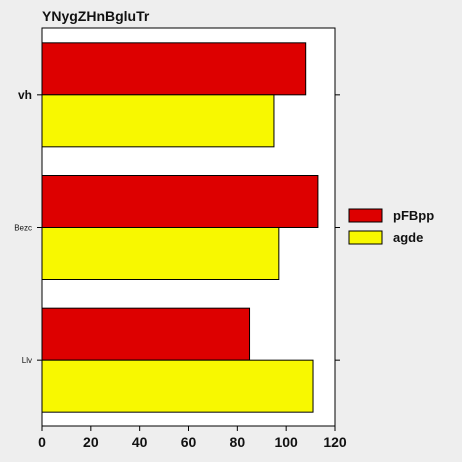 The height and width of the screenshot is (462, 462). What do you see at coordinates (25, 95) in the screenshot?
I see `y-tick-label: vh` at bounding box center [25, 95].